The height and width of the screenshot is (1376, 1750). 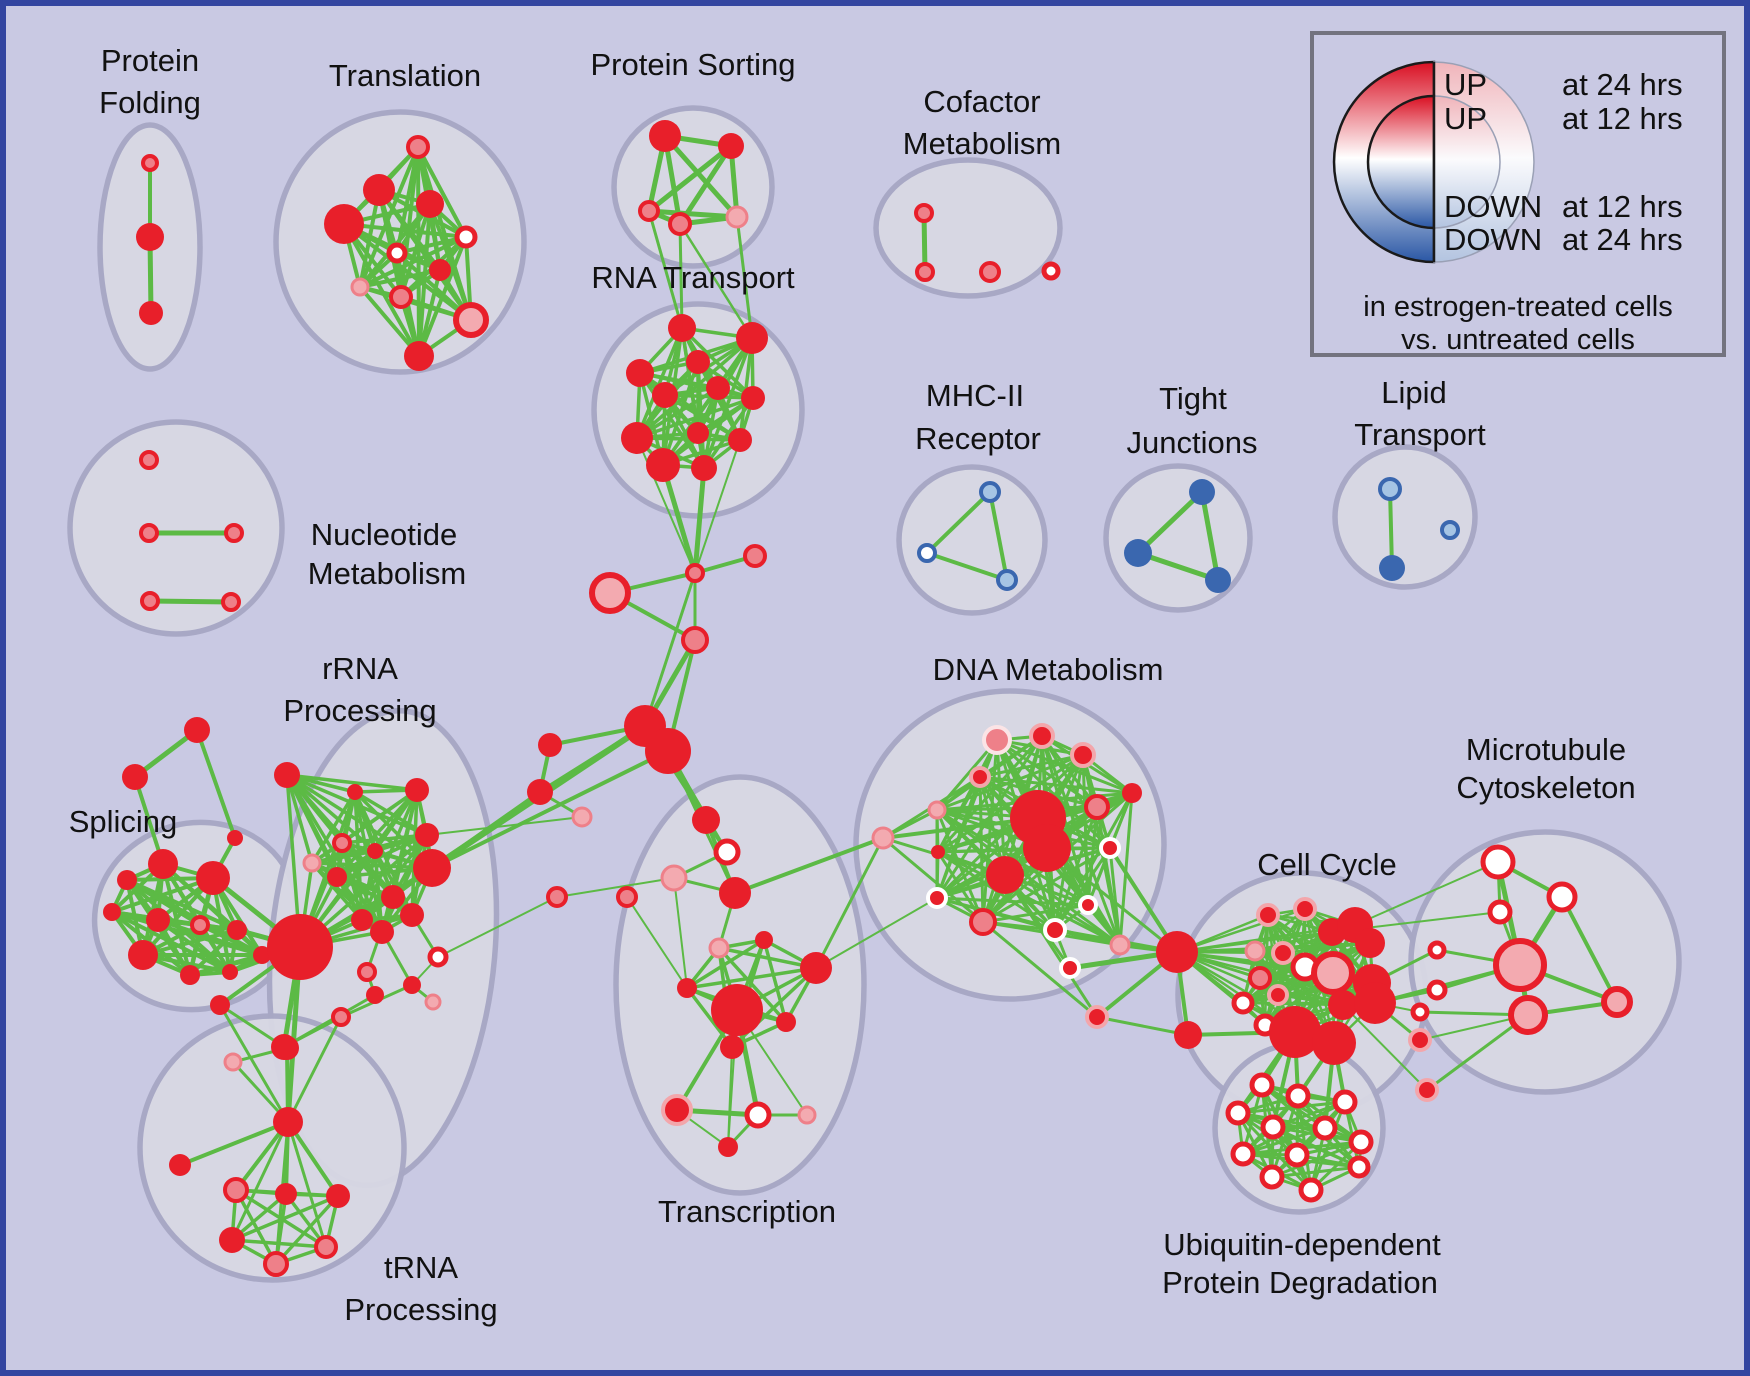 What do you see at coordinates (982, 143) in the screenshot?
I see `cluster-cofactor-metabolism-label: Metabolism` at bounding box center [982, 143].